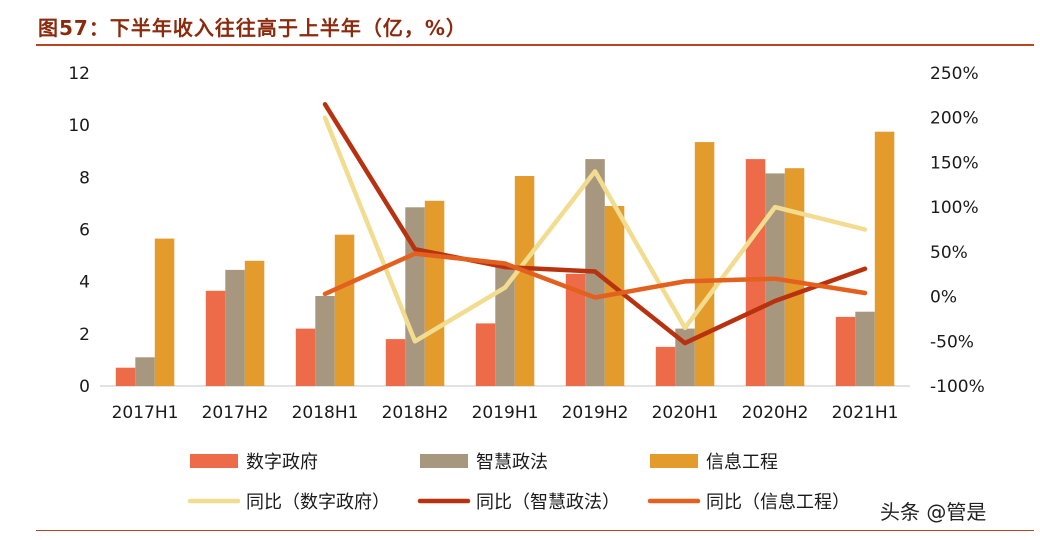 This screenshot has width=1040, height=540. Describe the element at coordinates (957, 230) in the screenshot. I see `y-axis-right: -100% -50% 0% 50% 100% 150% 200% 250%` at that location.